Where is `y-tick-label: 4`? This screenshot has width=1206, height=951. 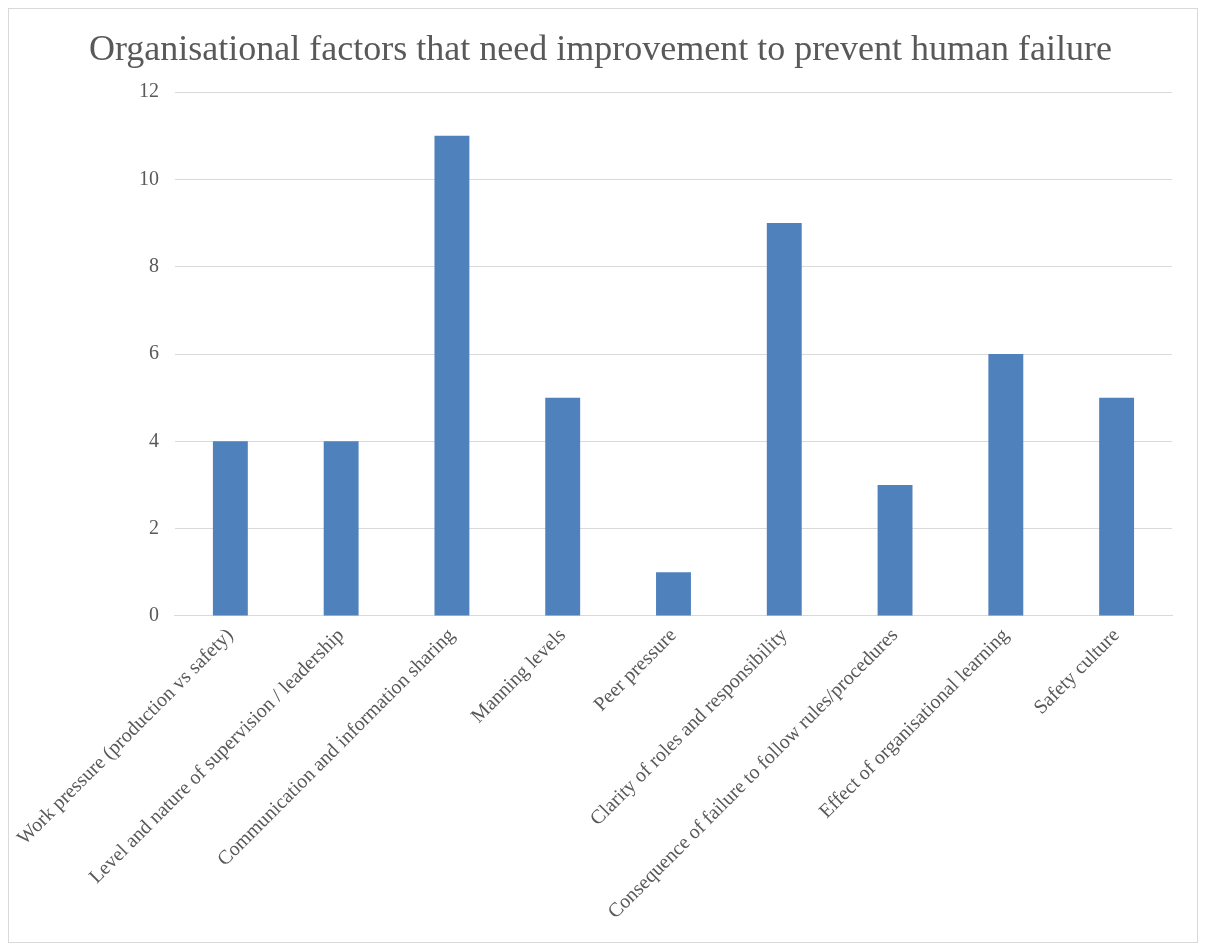
y-tick-label: 4 is located at coordinates (153, 439).